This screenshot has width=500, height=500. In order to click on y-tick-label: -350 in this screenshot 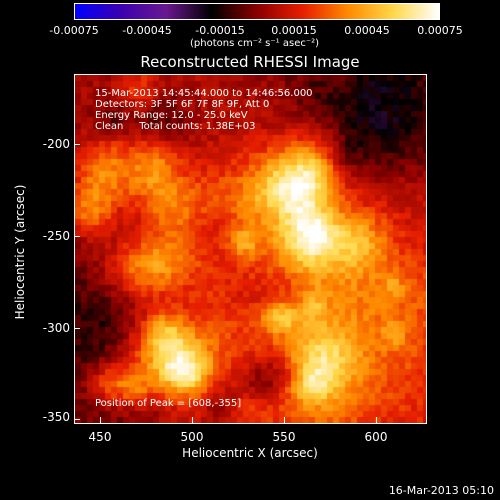, I will do `click(56, 417)`.